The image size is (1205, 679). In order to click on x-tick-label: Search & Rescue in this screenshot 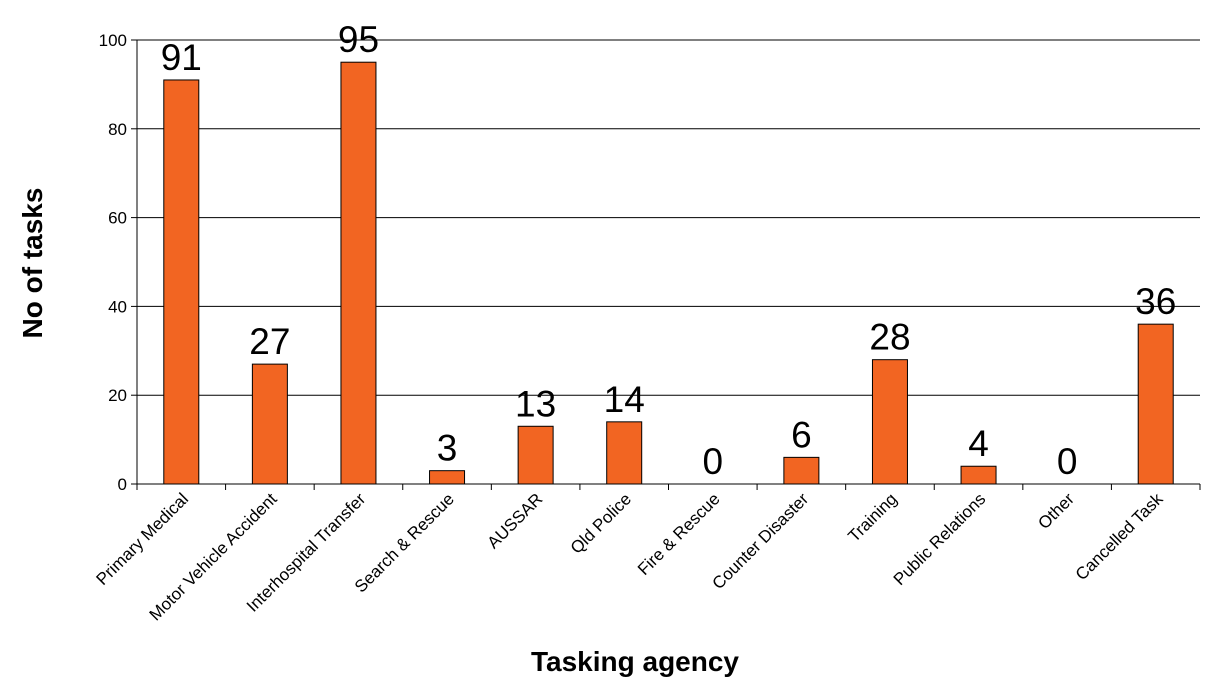, I will do `click(404, 542)`.